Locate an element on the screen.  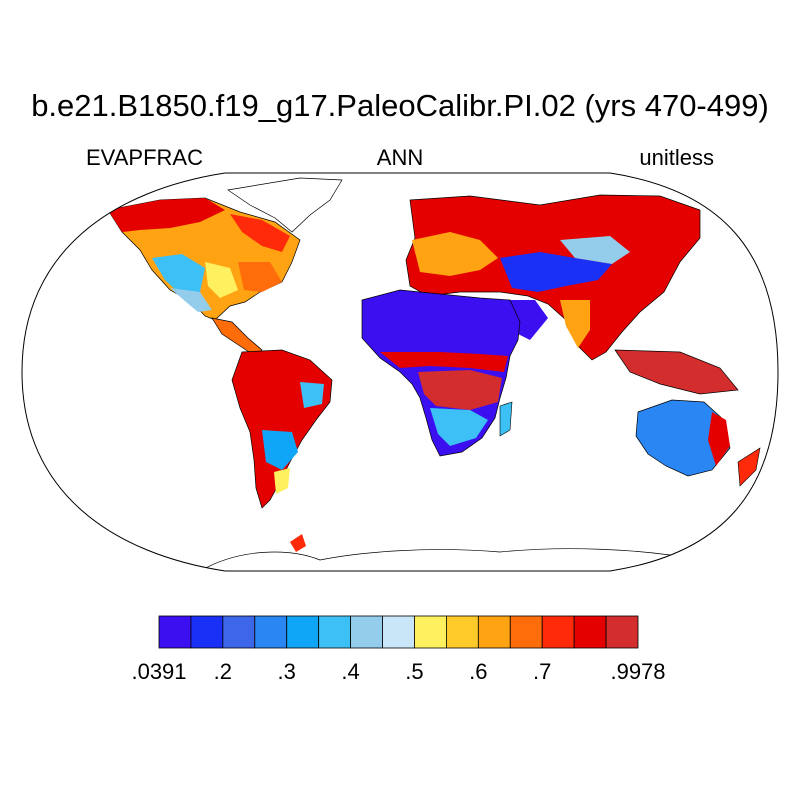
central-asia-lightblue is located at coordinates (595, 250).